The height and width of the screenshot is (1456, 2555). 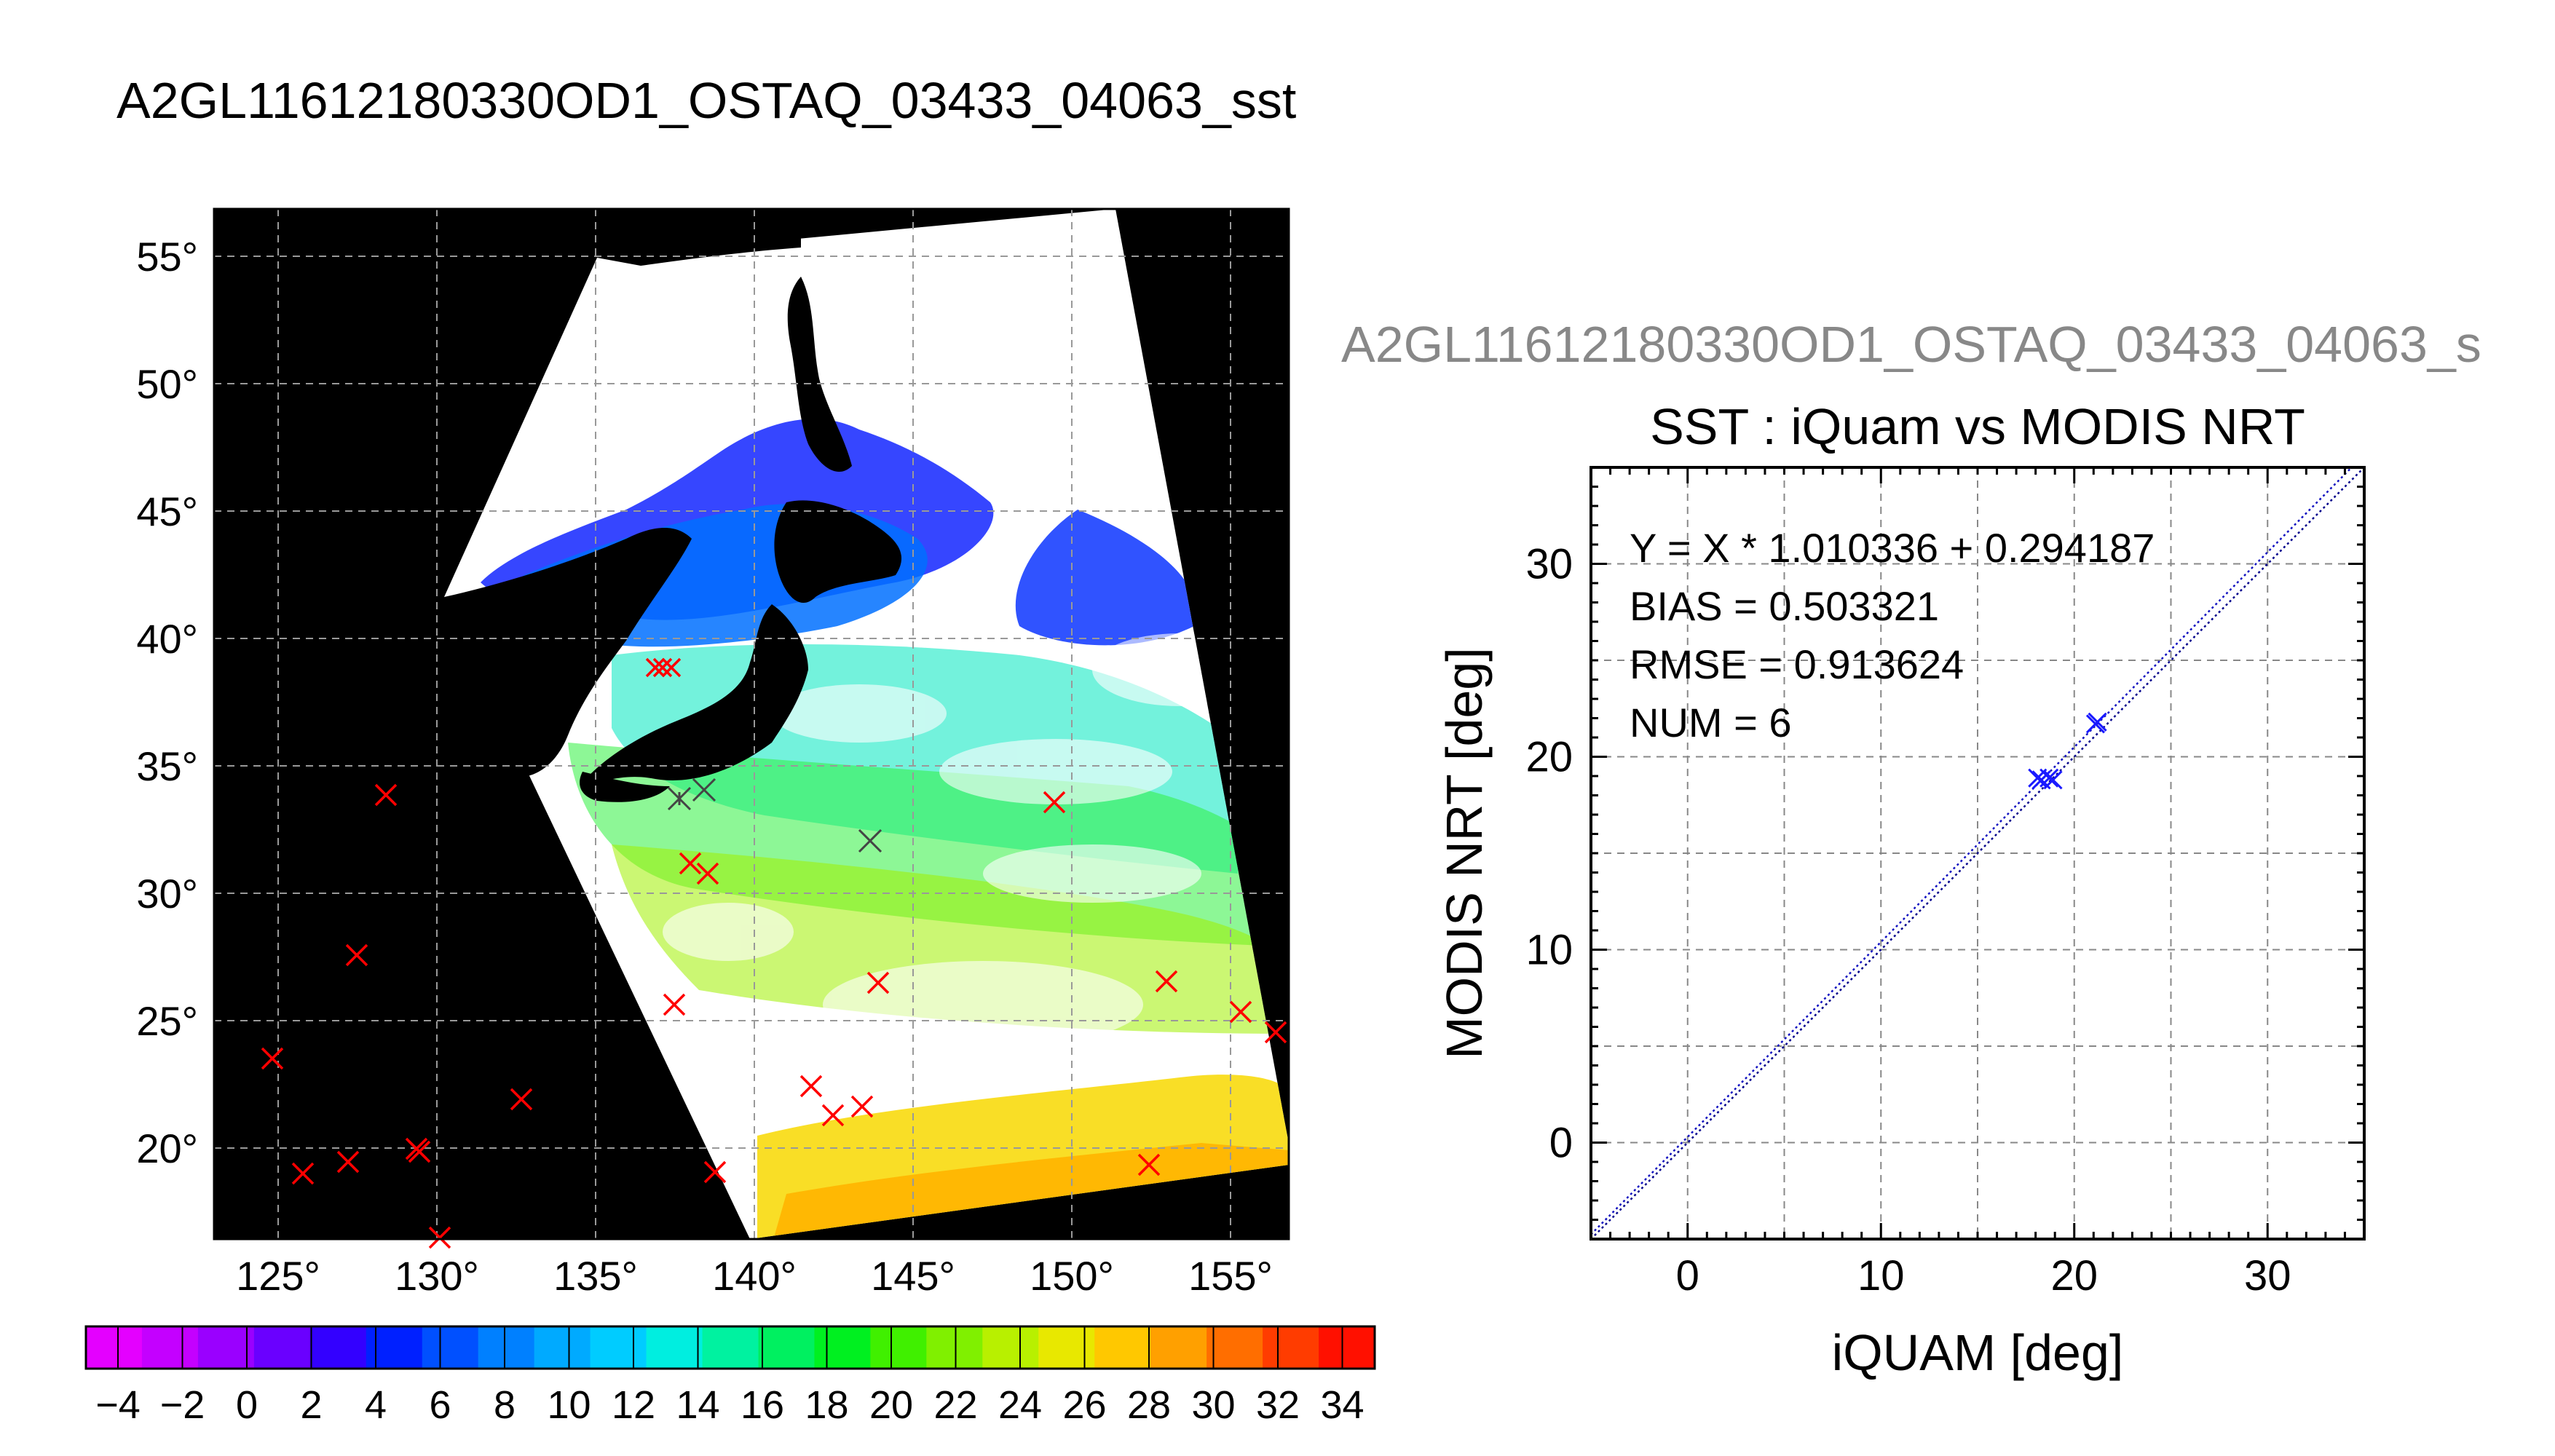 I want to click on file-label: A2GL11612180330OD1_OSTAQ_03433_04063_s, so click(x=1911, y=344).